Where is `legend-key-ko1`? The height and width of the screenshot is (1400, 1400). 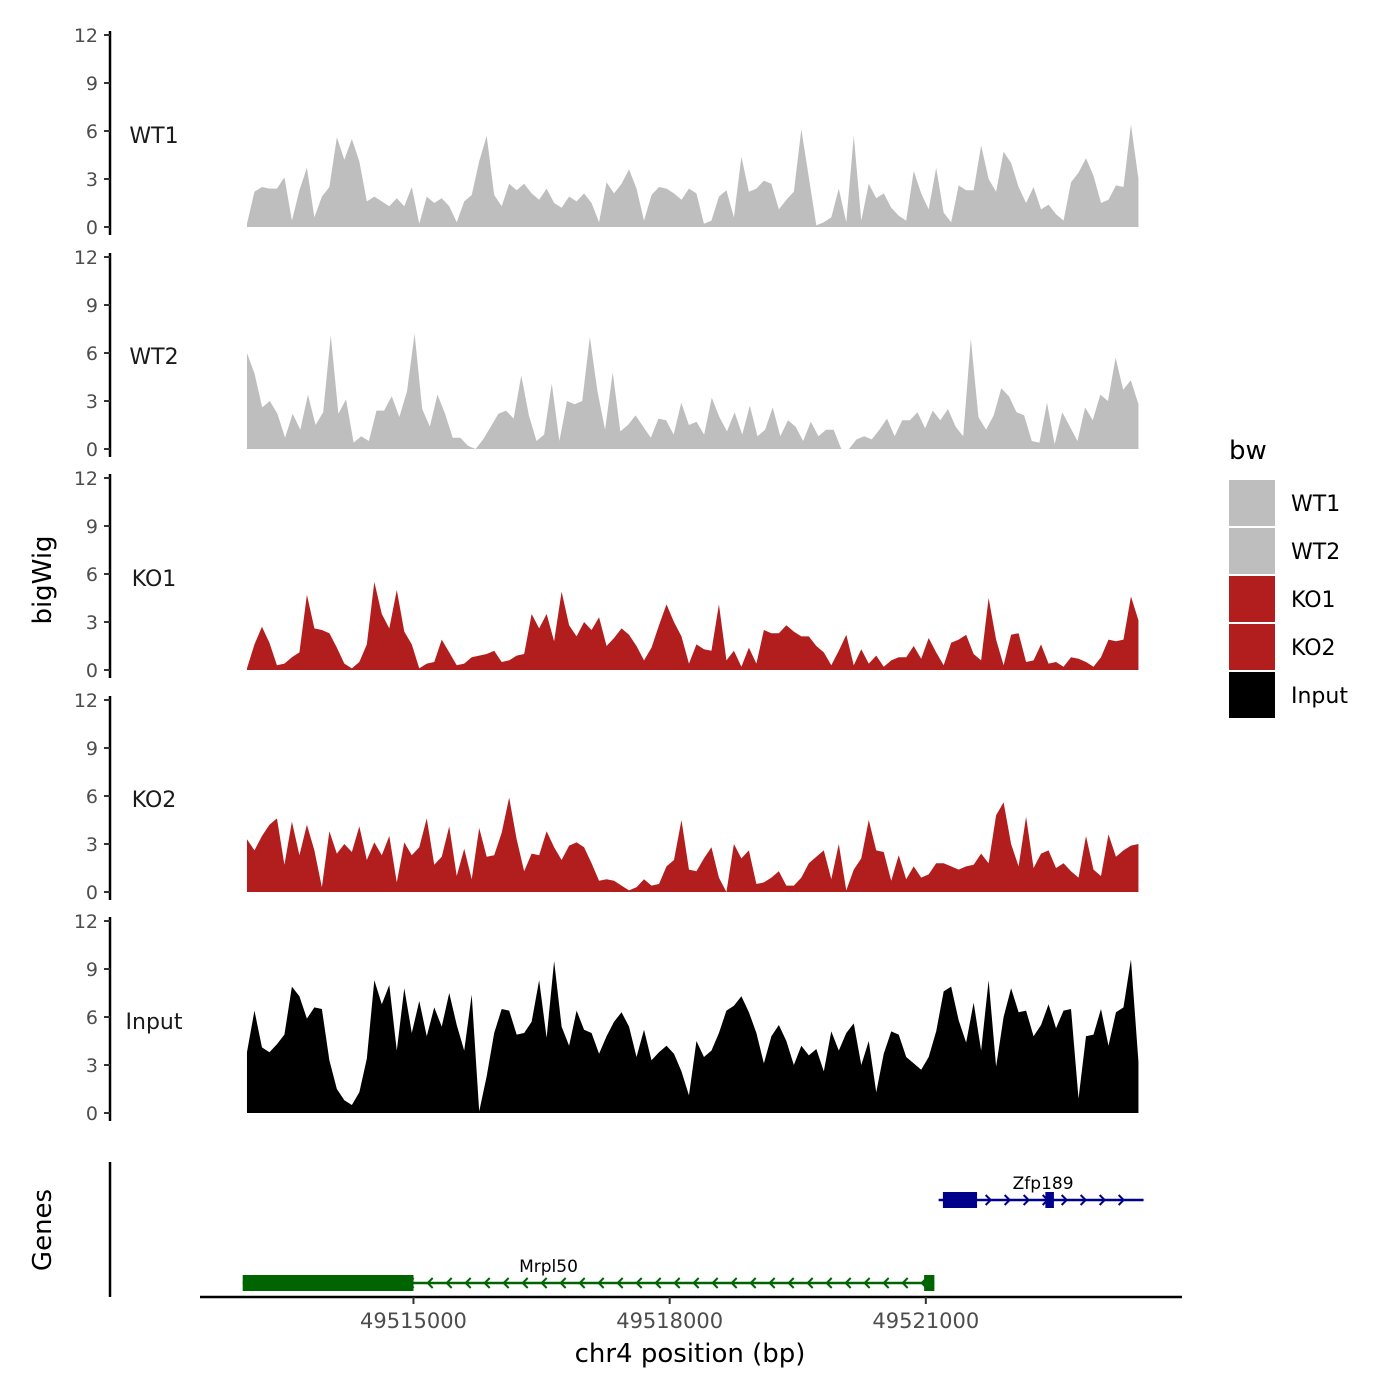
legend-key-ko1 is located at coordinates (1252, 599).